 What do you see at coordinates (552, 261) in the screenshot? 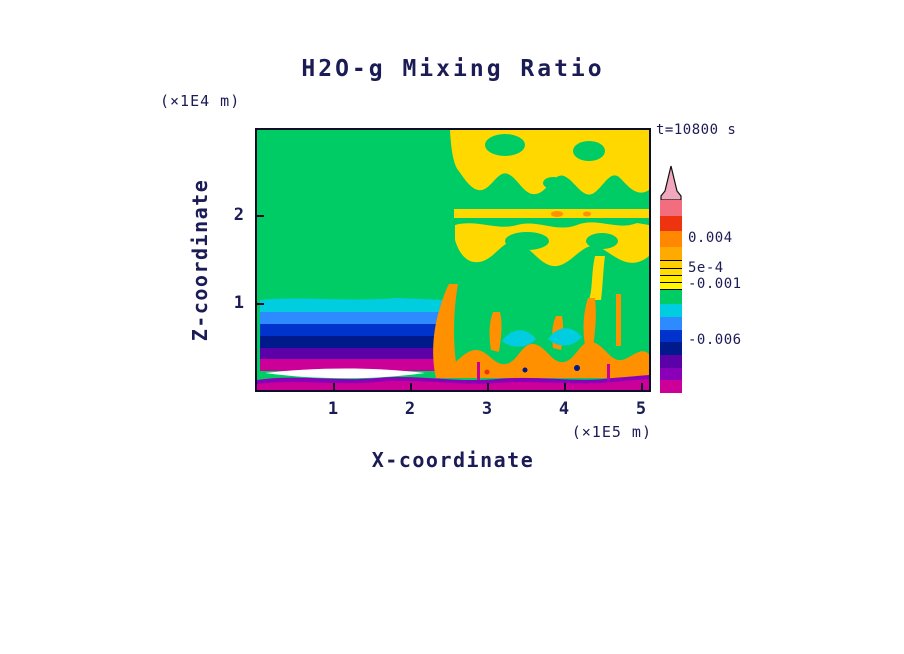
I see `contour-region-yellow-mid` at bounding box center [552, 261].